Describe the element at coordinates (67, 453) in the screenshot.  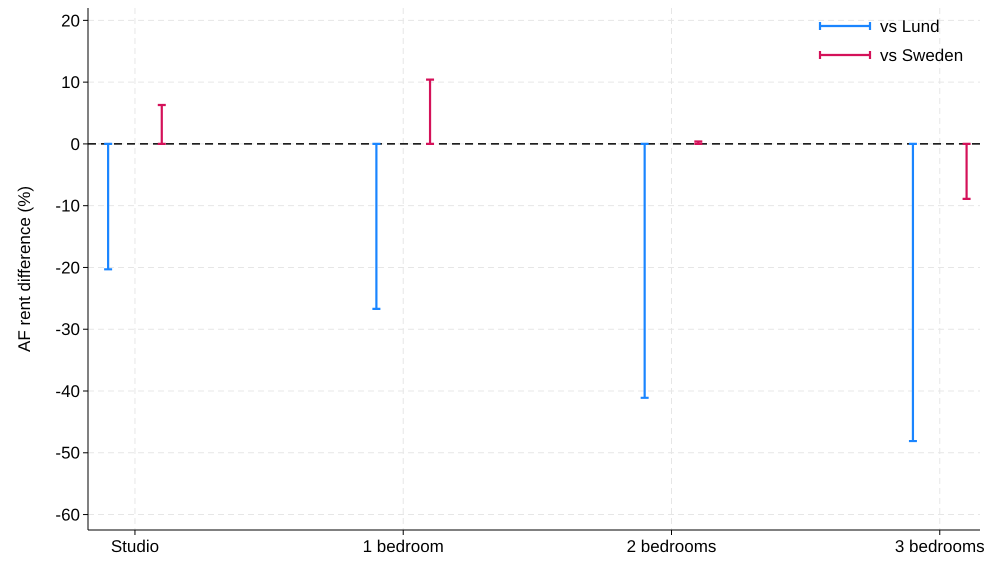
I see `y-tick-label: -50` at that location.